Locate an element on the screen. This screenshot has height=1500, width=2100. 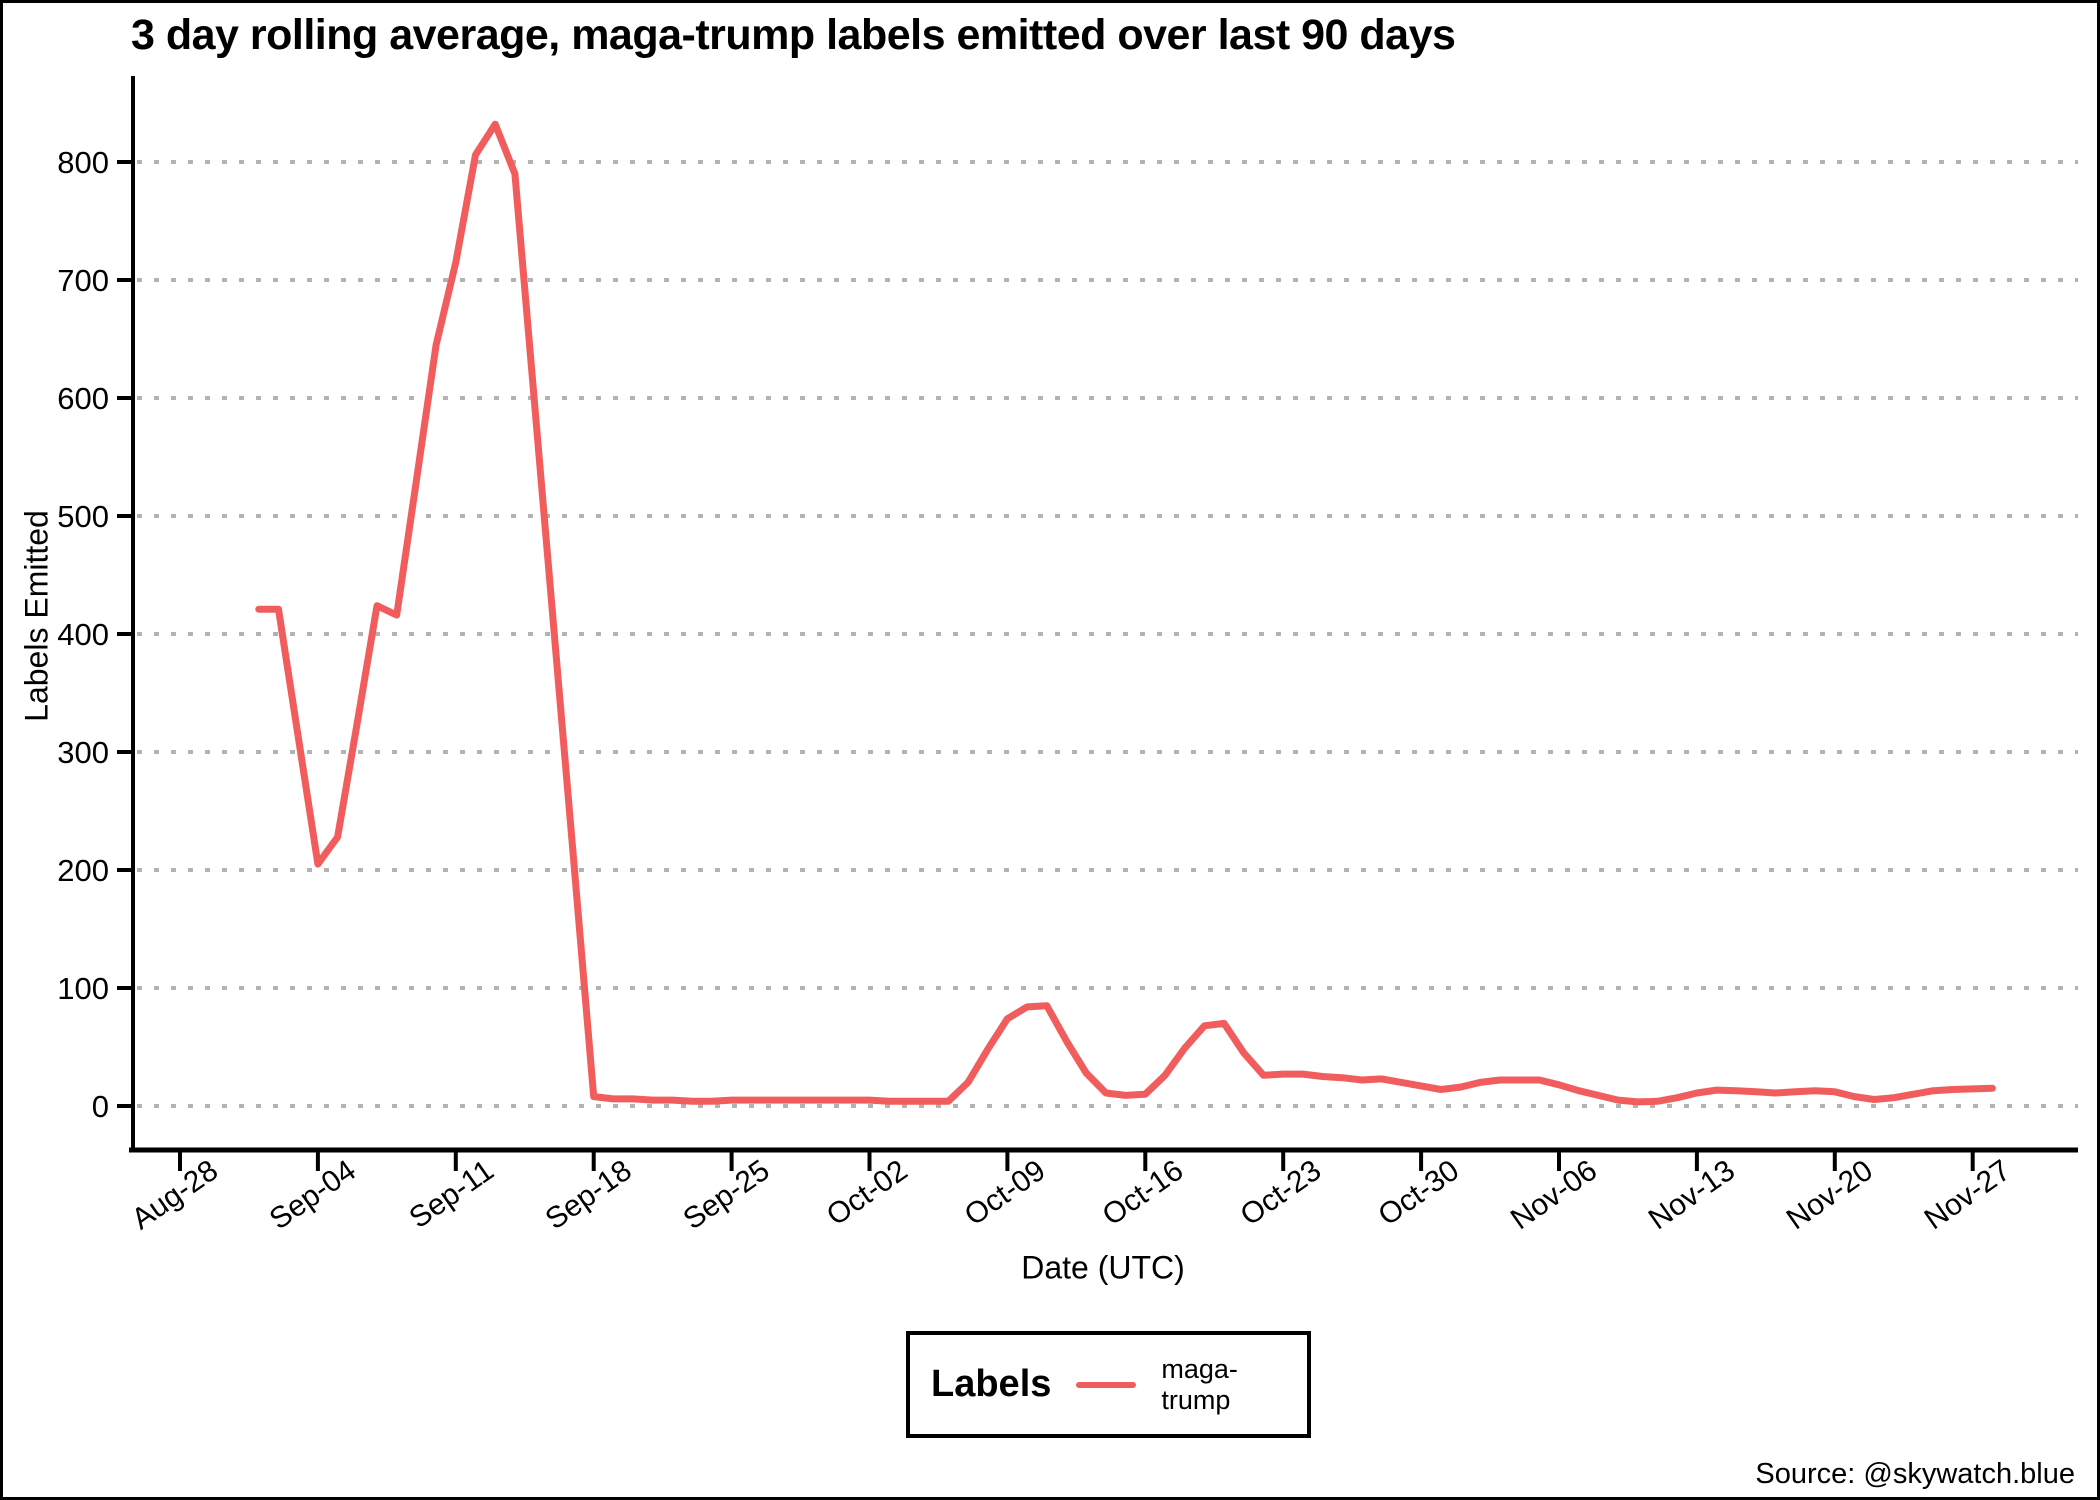
x-tick-label: Oct-30 is located at coordinates (1418, 1193).